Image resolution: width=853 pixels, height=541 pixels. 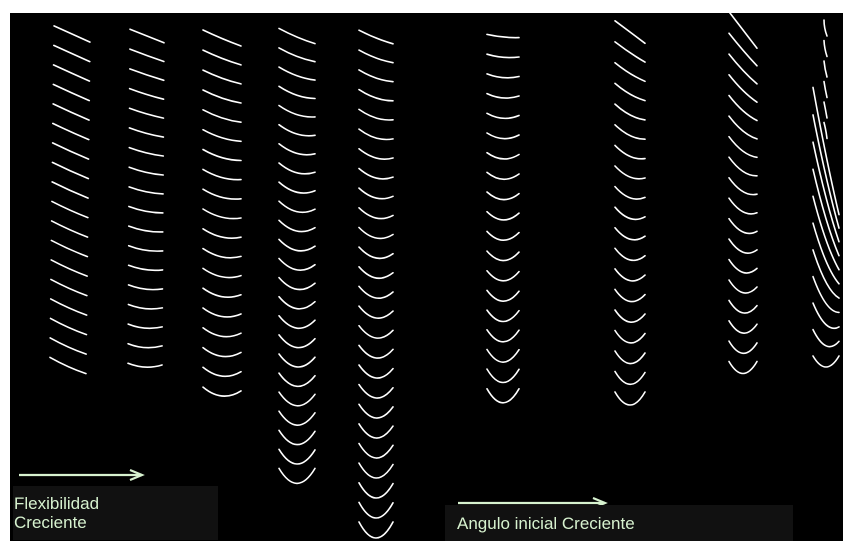 What do you see at coordinates (115, 513) in the screenshot?
I see `flexibility-label: Flexibilidad Creciente` at bounding box center [115, 513].